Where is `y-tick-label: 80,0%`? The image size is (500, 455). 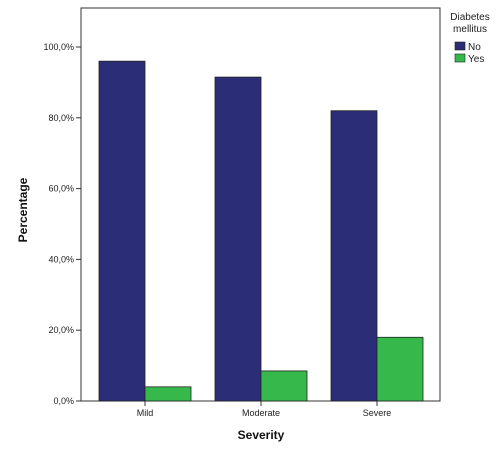
y-tick-label: 80,0% is located at coordinates (61, 118).